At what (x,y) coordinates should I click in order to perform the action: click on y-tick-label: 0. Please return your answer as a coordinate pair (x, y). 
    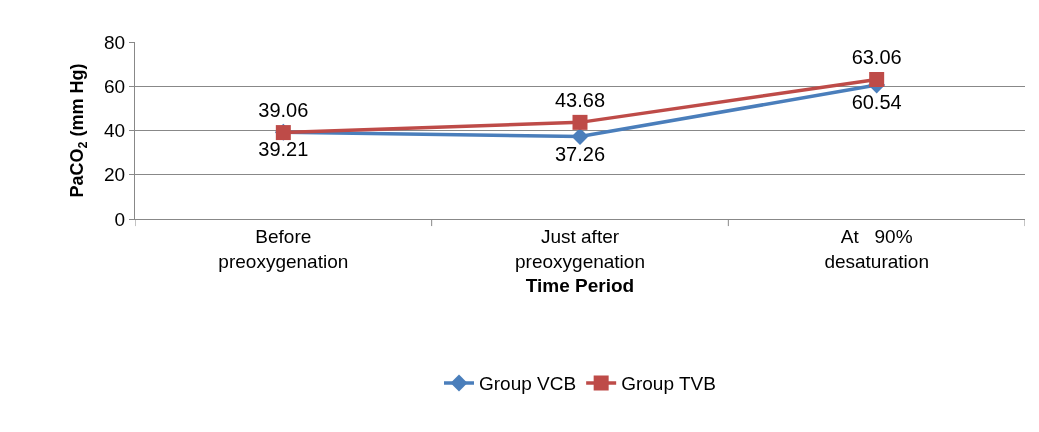
    Looking at the image, I should click on (120, 219).